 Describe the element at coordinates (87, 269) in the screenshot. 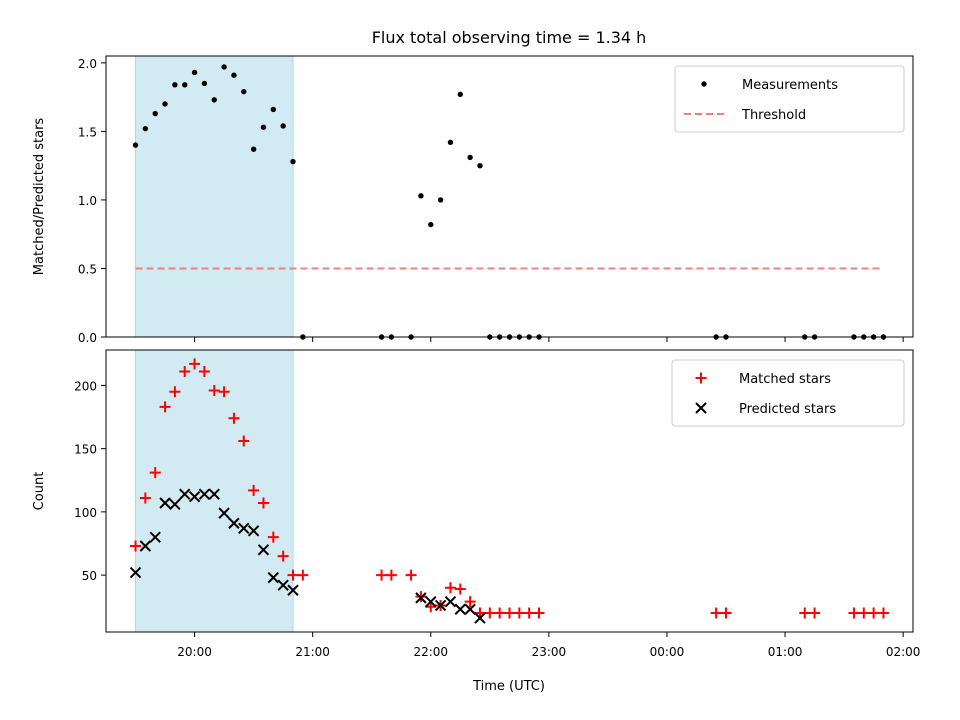

I see `y-tick-label: 0.5` at that location.